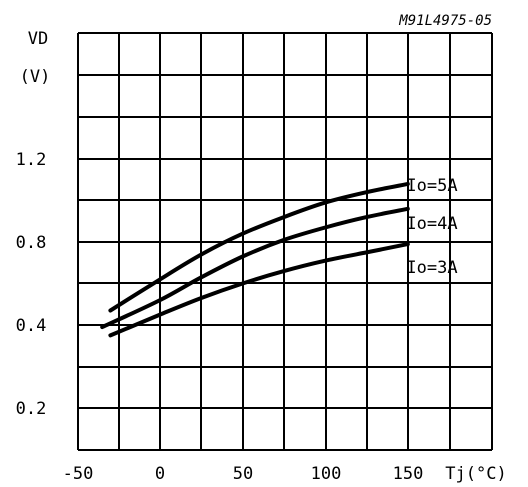 This screenshot has height=487, width=528. I want to click on series-line-io-4a, so click(255, 268).